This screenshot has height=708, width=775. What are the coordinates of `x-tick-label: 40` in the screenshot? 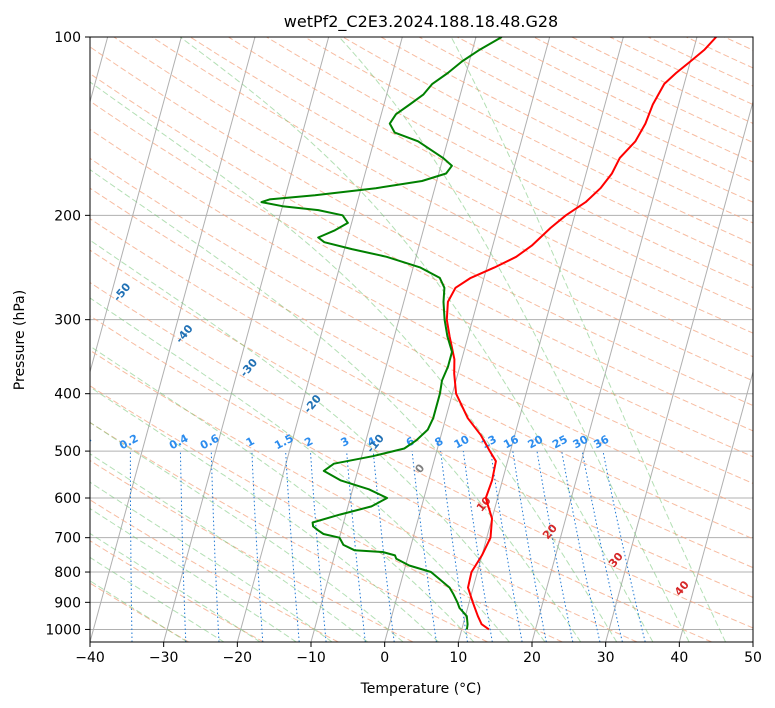 It's located at (679, 658).